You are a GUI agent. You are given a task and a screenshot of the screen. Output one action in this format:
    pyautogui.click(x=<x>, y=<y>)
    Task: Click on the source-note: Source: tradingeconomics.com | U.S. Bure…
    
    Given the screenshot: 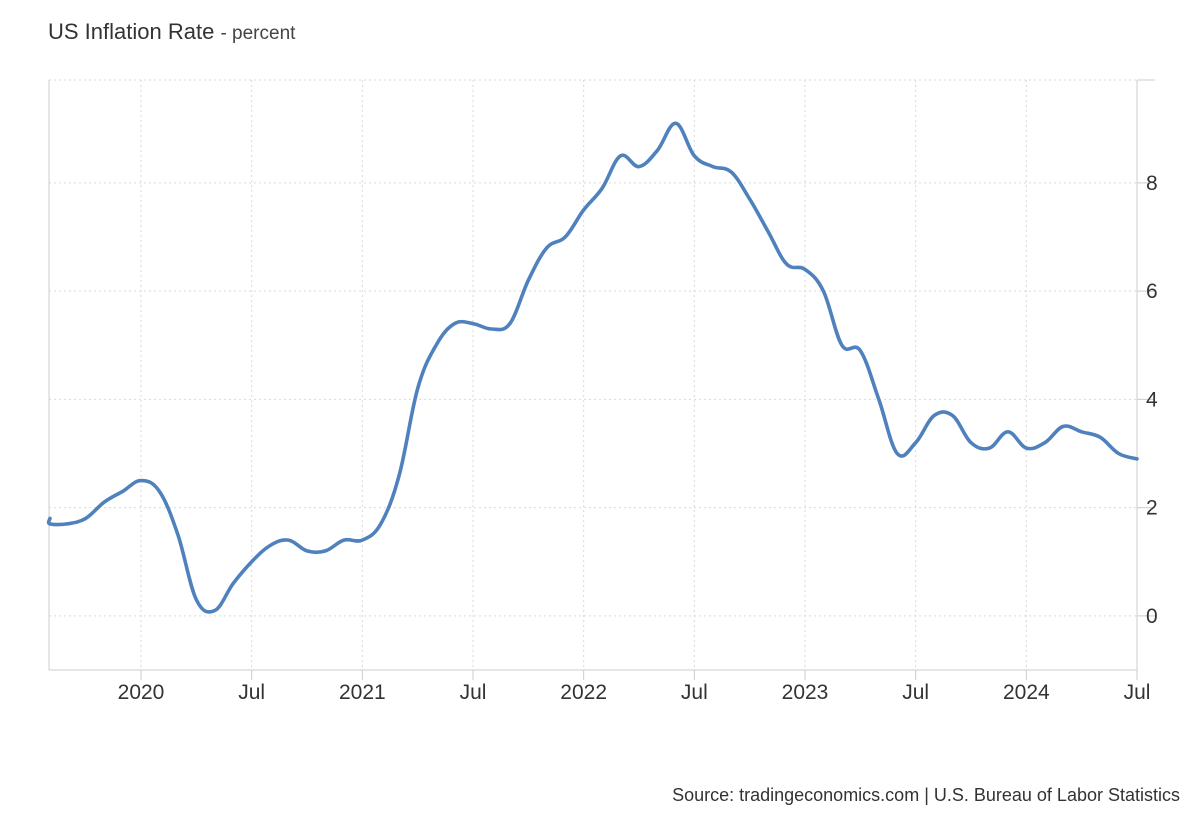 What is the action you would take?
    pyautogui.click(x=926, y=795)
    